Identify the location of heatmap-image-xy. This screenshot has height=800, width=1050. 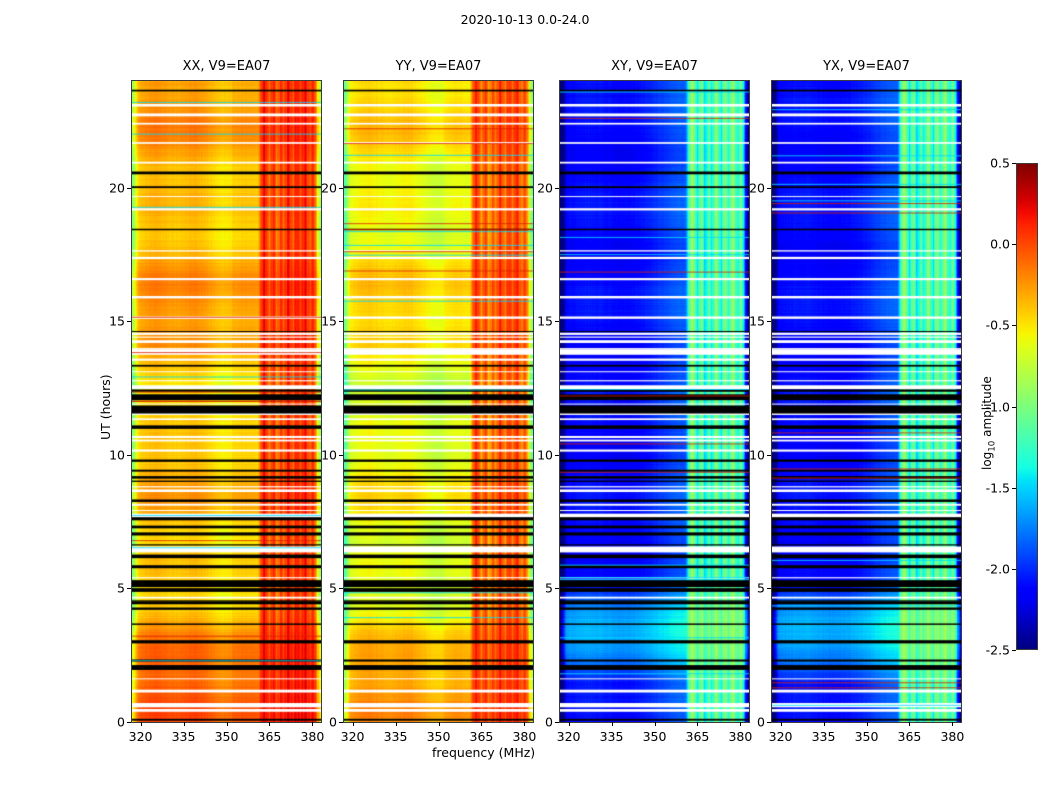
(654, 401).